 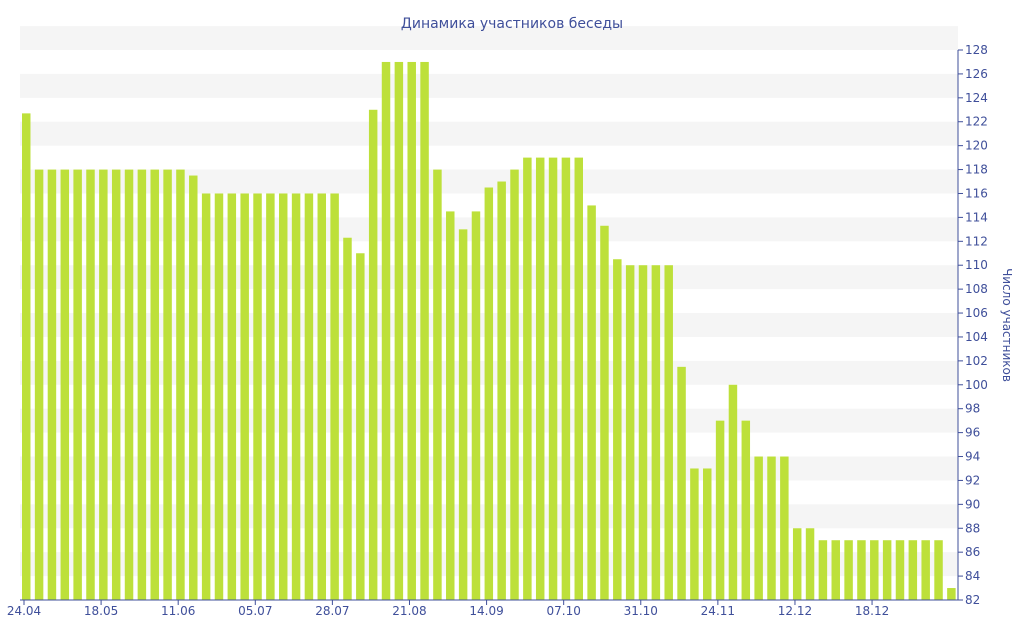 I want to click on x-tick-label: 24.04, so click(x=24, y=611).